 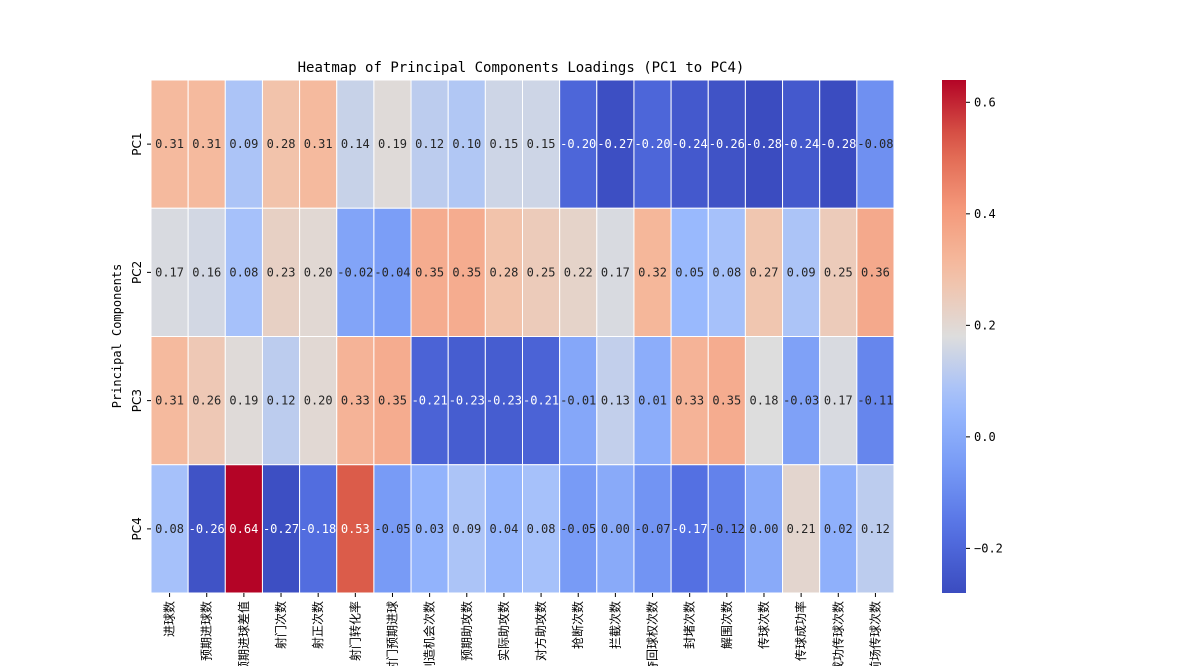 I want to click on colorbar-tick-label: 0.2, so click(x=985, y=325).